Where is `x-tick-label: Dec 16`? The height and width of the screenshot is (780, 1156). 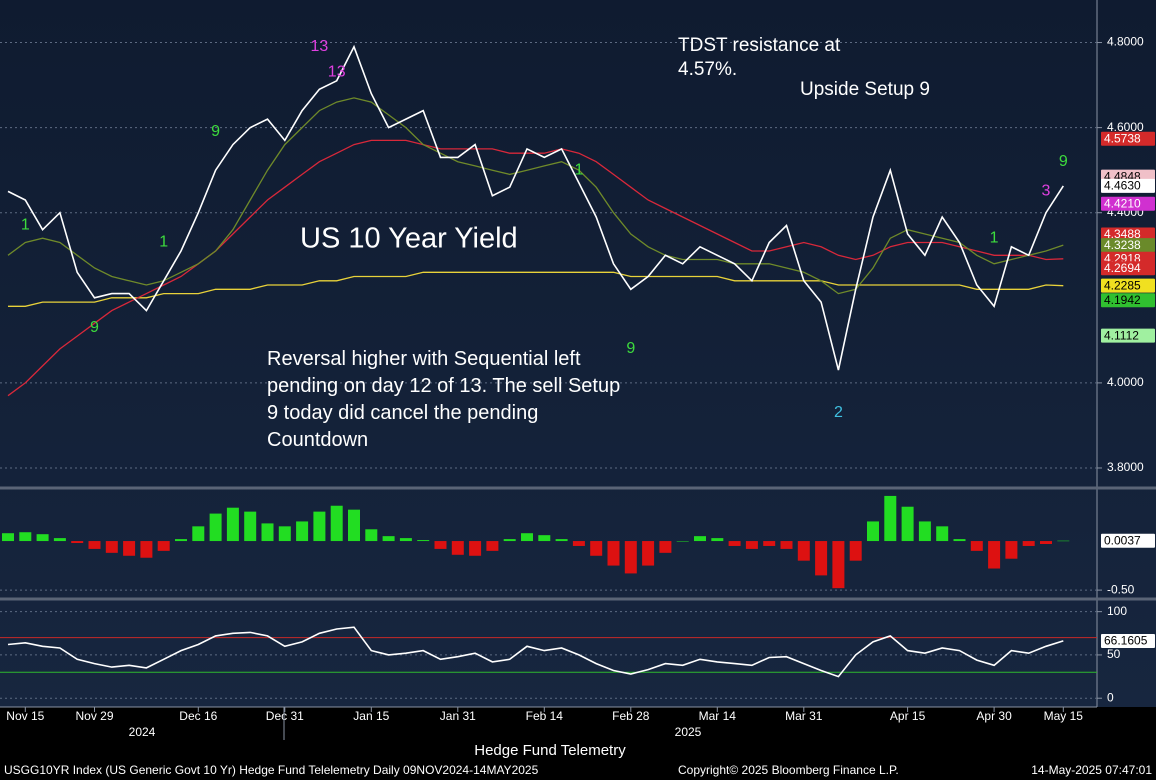
x-tick-label: Dec 16 is located at coordinates (198, 716).